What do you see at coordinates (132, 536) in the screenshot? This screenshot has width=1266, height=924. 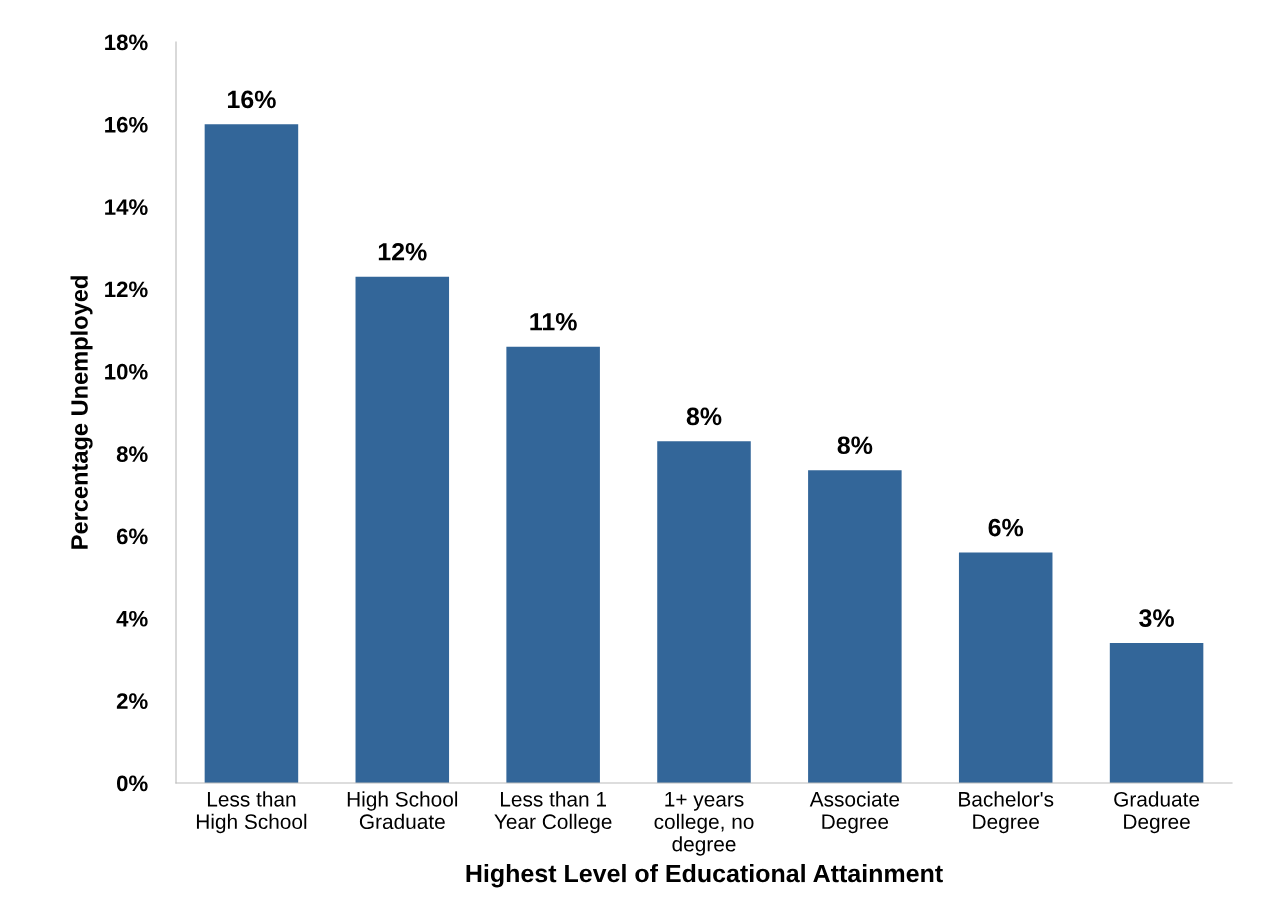 I see `y-tick-label: 6%` at bounding box center [132, 536].